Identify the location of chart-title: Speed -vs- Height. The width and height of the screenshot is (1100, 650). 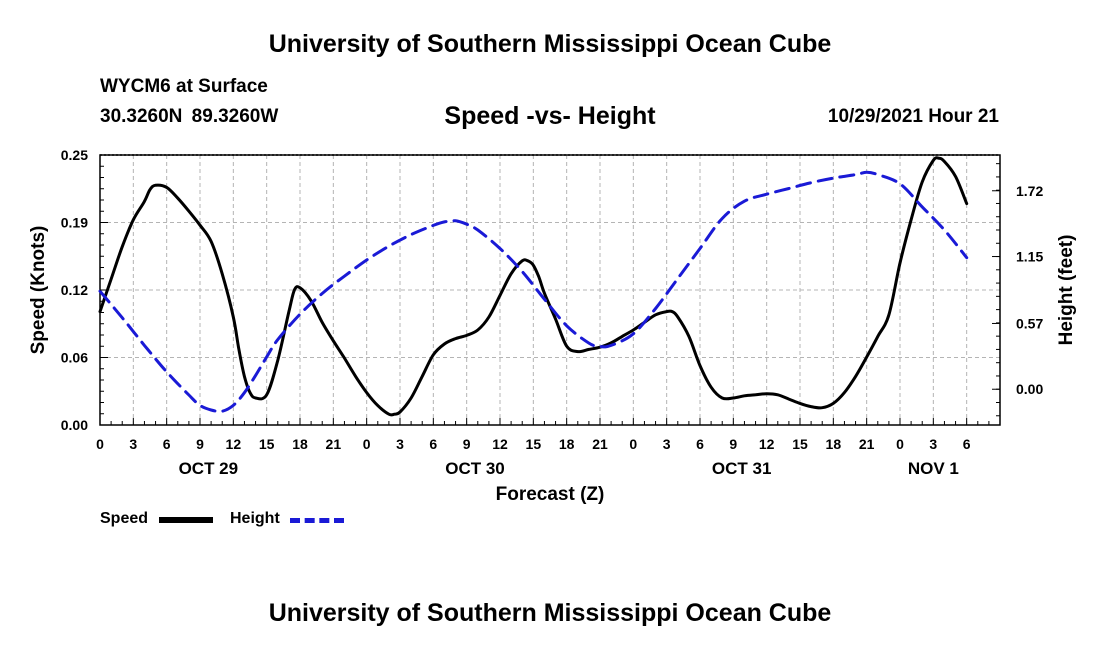
(550, 116).